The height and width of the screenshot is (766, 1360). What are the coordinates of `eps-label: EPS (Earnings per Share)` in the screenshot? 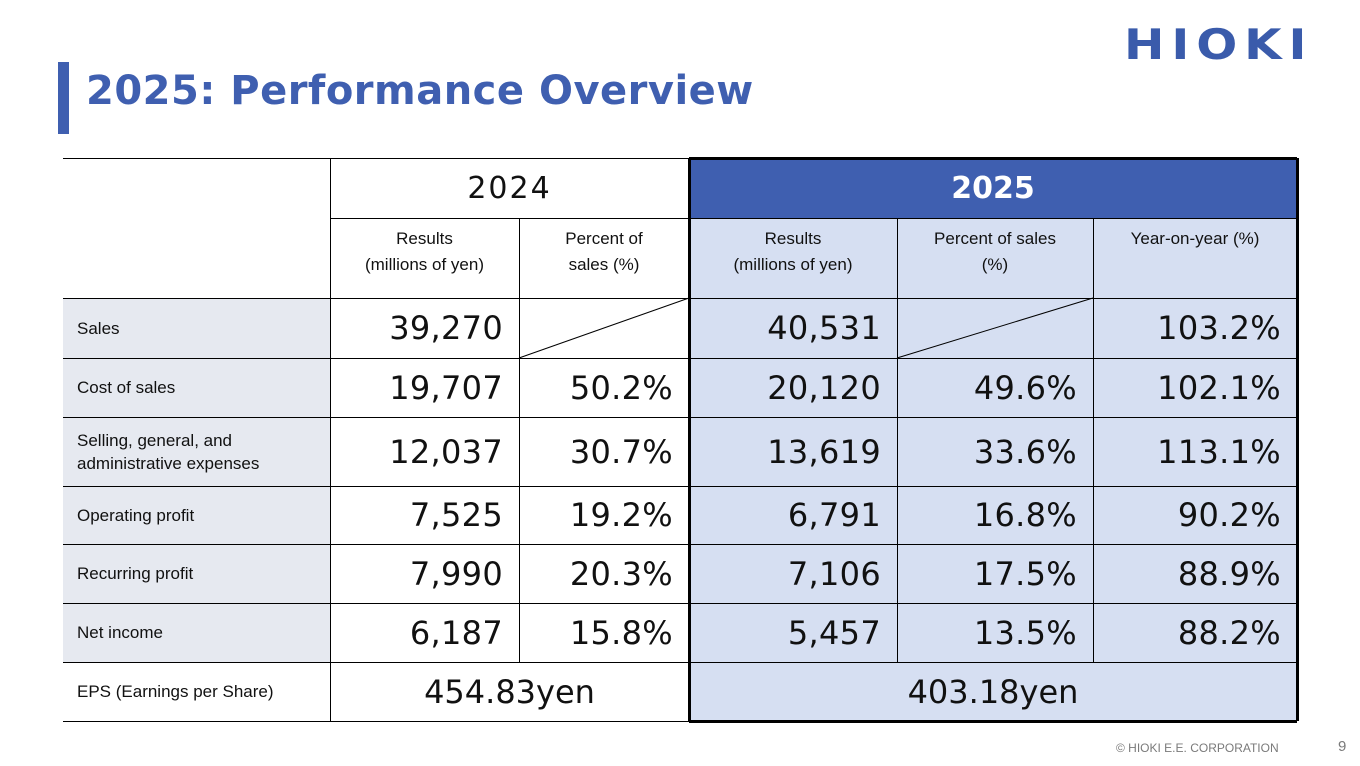 It's located at (196, 691).